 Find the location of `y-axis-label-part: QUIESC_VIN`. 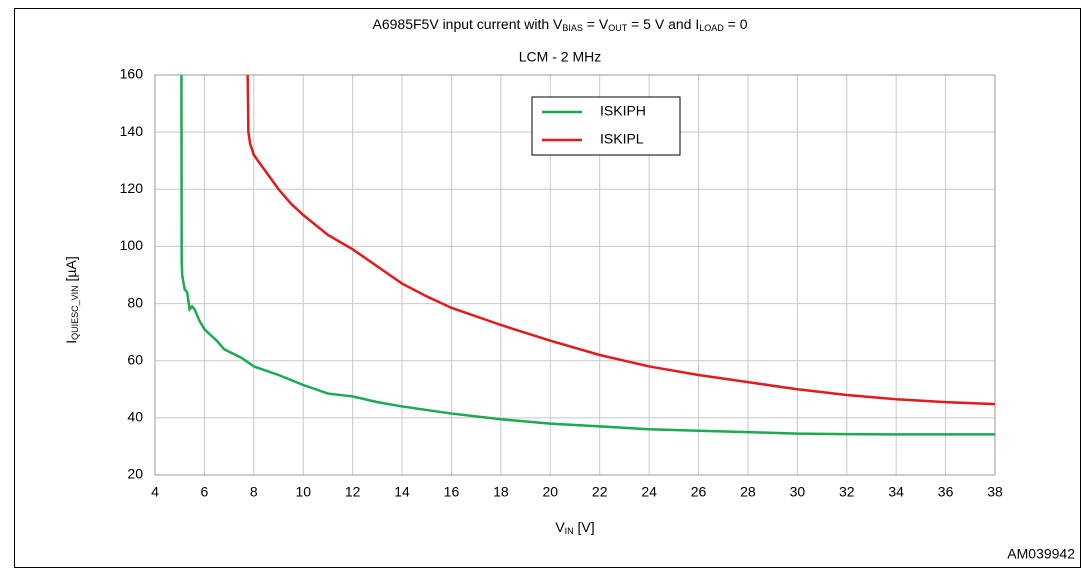

y-axis-label-part: QUIESC_VIN is located at coordinates (75, 312).